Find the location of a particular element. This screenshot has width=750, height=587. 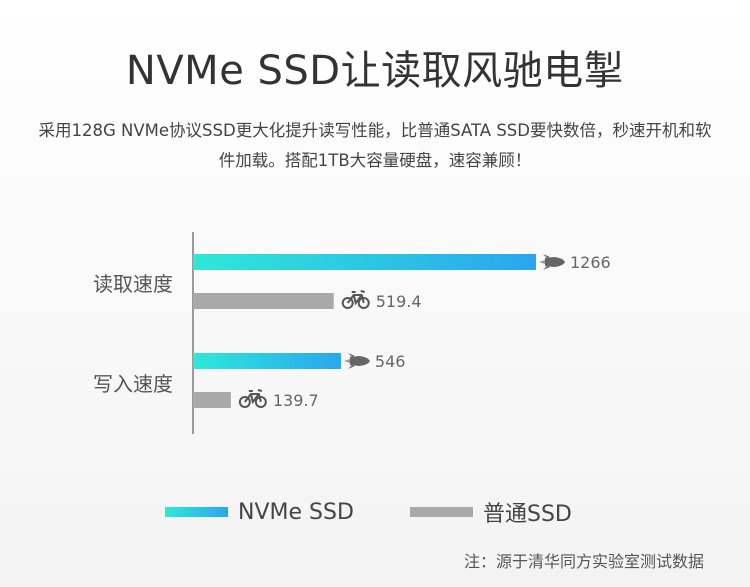

data-label-0-1: 546 is located at coordinates (390, 361).